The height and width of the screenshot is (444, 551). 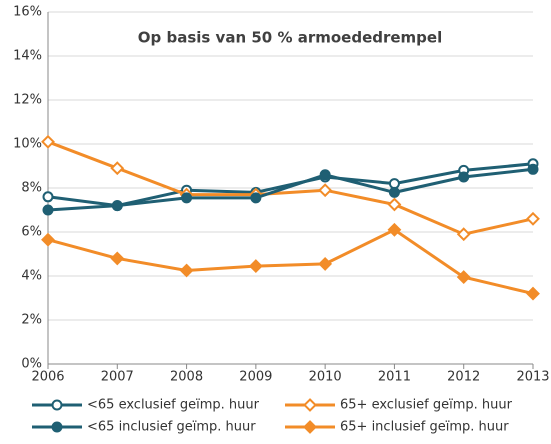 What do you see at coordinates (426, 405) in the screenshot?
I see `legend-label: 65+ exclusief geïmp. huur` at bounding box center [426, 405].